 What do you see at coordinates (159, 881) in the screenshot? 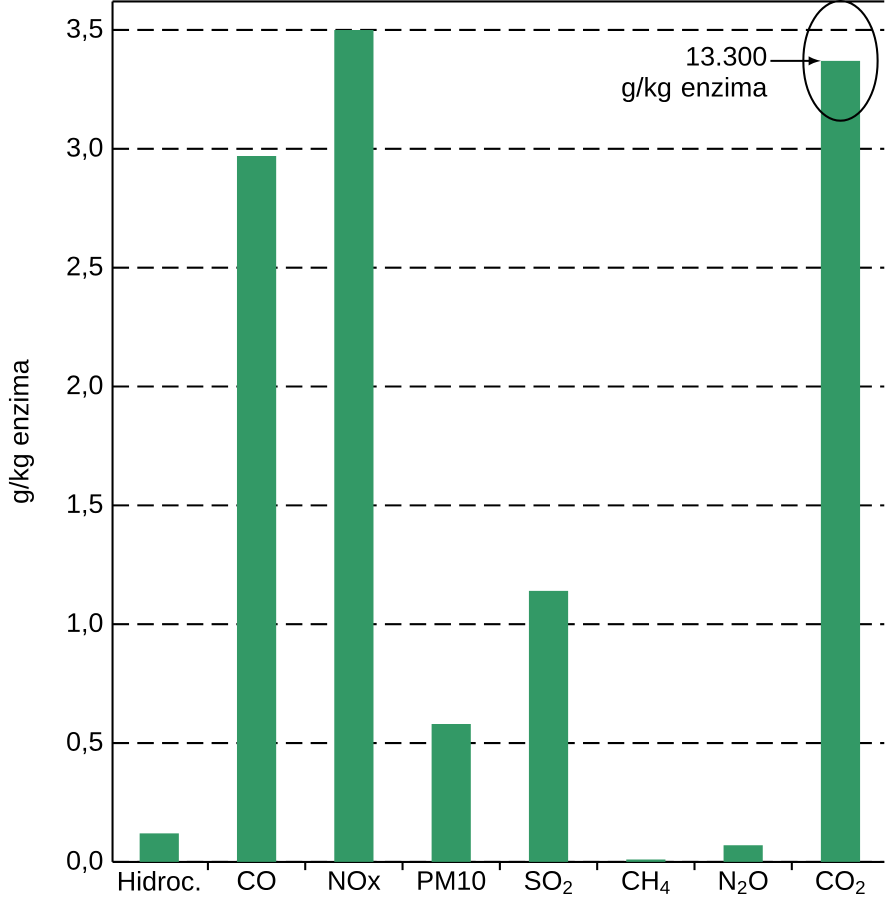
I see `x-tick-label: Hidroc.` at bounding box center [159, 881].